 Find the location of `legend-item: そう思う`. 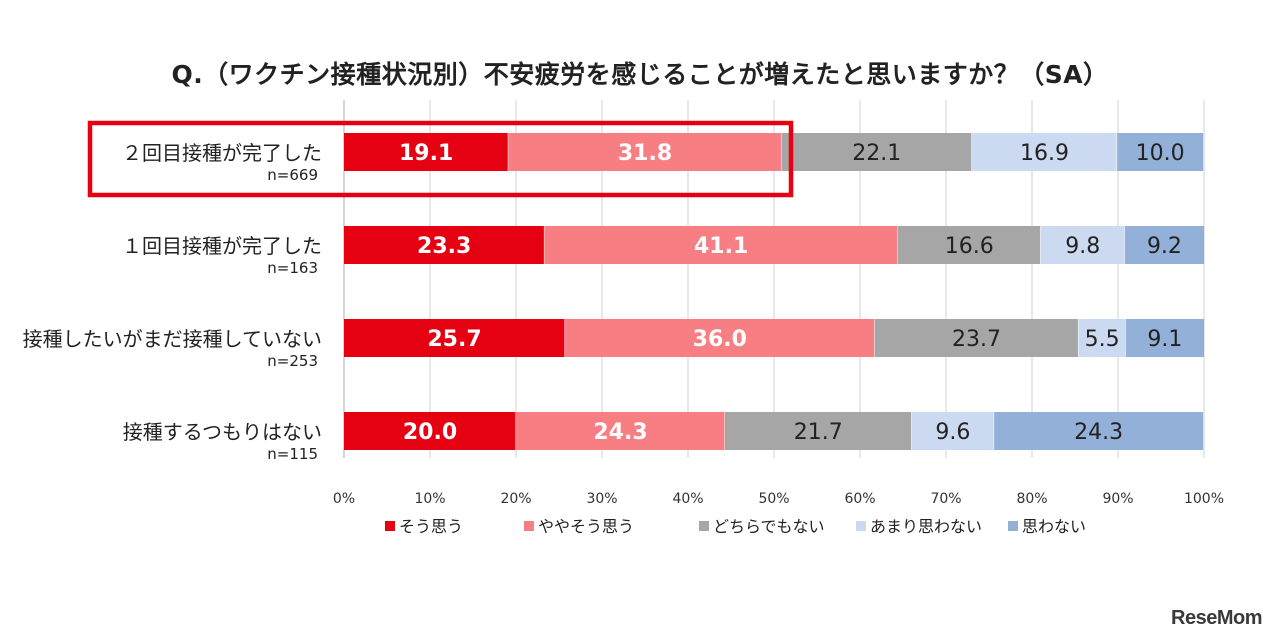

legend-item: そう思う is located at coordinates (424, 526).